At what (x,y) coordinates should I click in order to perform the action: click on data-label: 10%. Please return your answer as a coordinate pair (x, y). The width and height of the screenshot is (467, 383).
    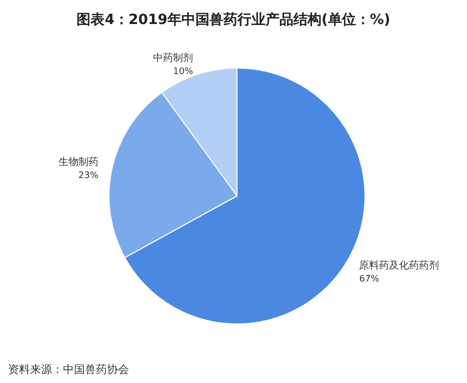
    Looking at the image, I should click on (183, 71).